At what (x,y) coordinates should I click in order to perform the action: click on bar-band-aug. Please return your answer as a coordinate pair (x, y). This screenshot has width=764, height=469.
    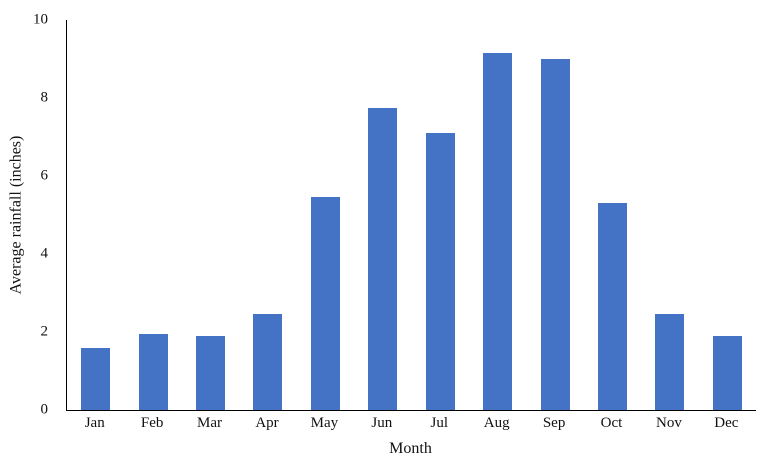
    Looking at the image, I should click on (497, 215).